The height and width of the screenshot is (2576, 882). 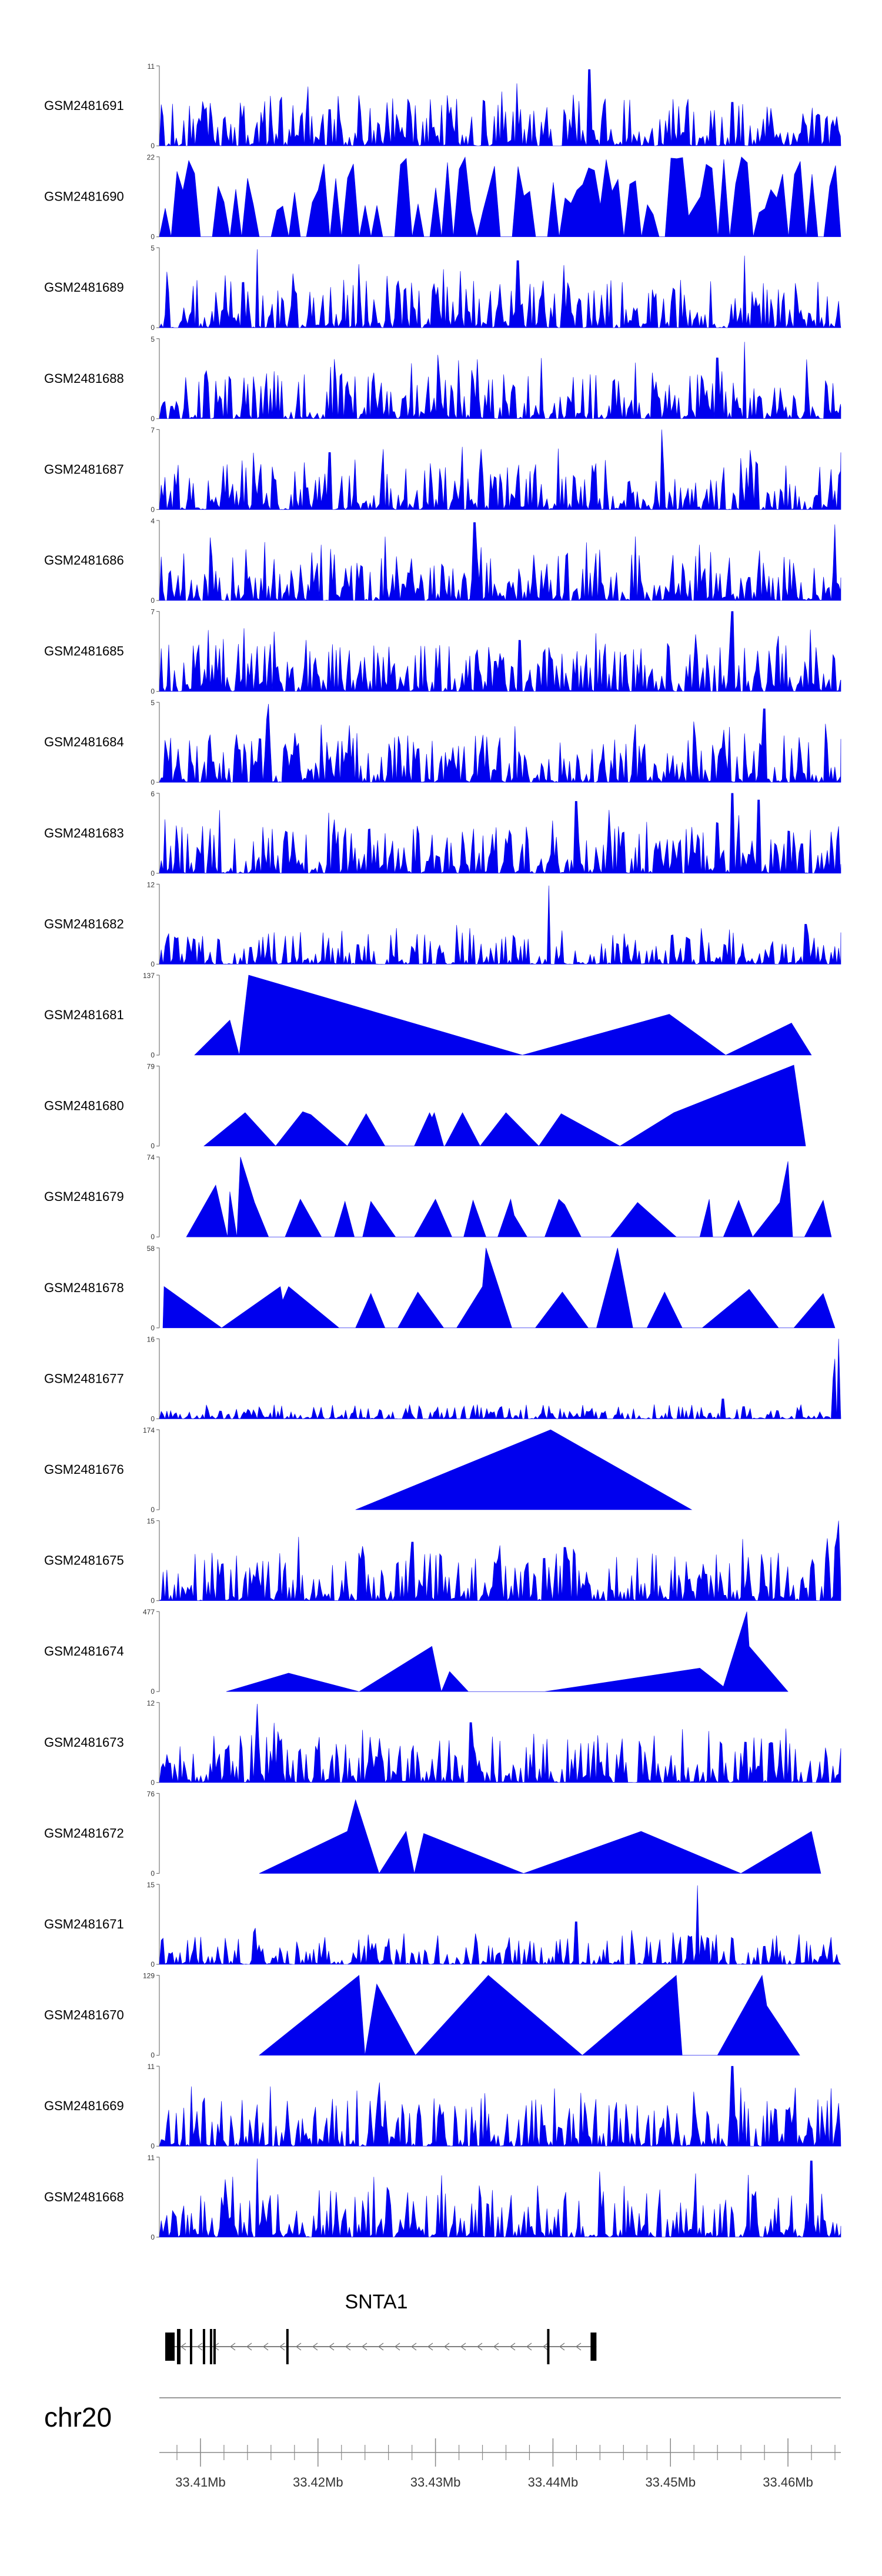 I want to click on track-GSM2481669: GSM2481669 11 0, so click(x=442, y=2106).